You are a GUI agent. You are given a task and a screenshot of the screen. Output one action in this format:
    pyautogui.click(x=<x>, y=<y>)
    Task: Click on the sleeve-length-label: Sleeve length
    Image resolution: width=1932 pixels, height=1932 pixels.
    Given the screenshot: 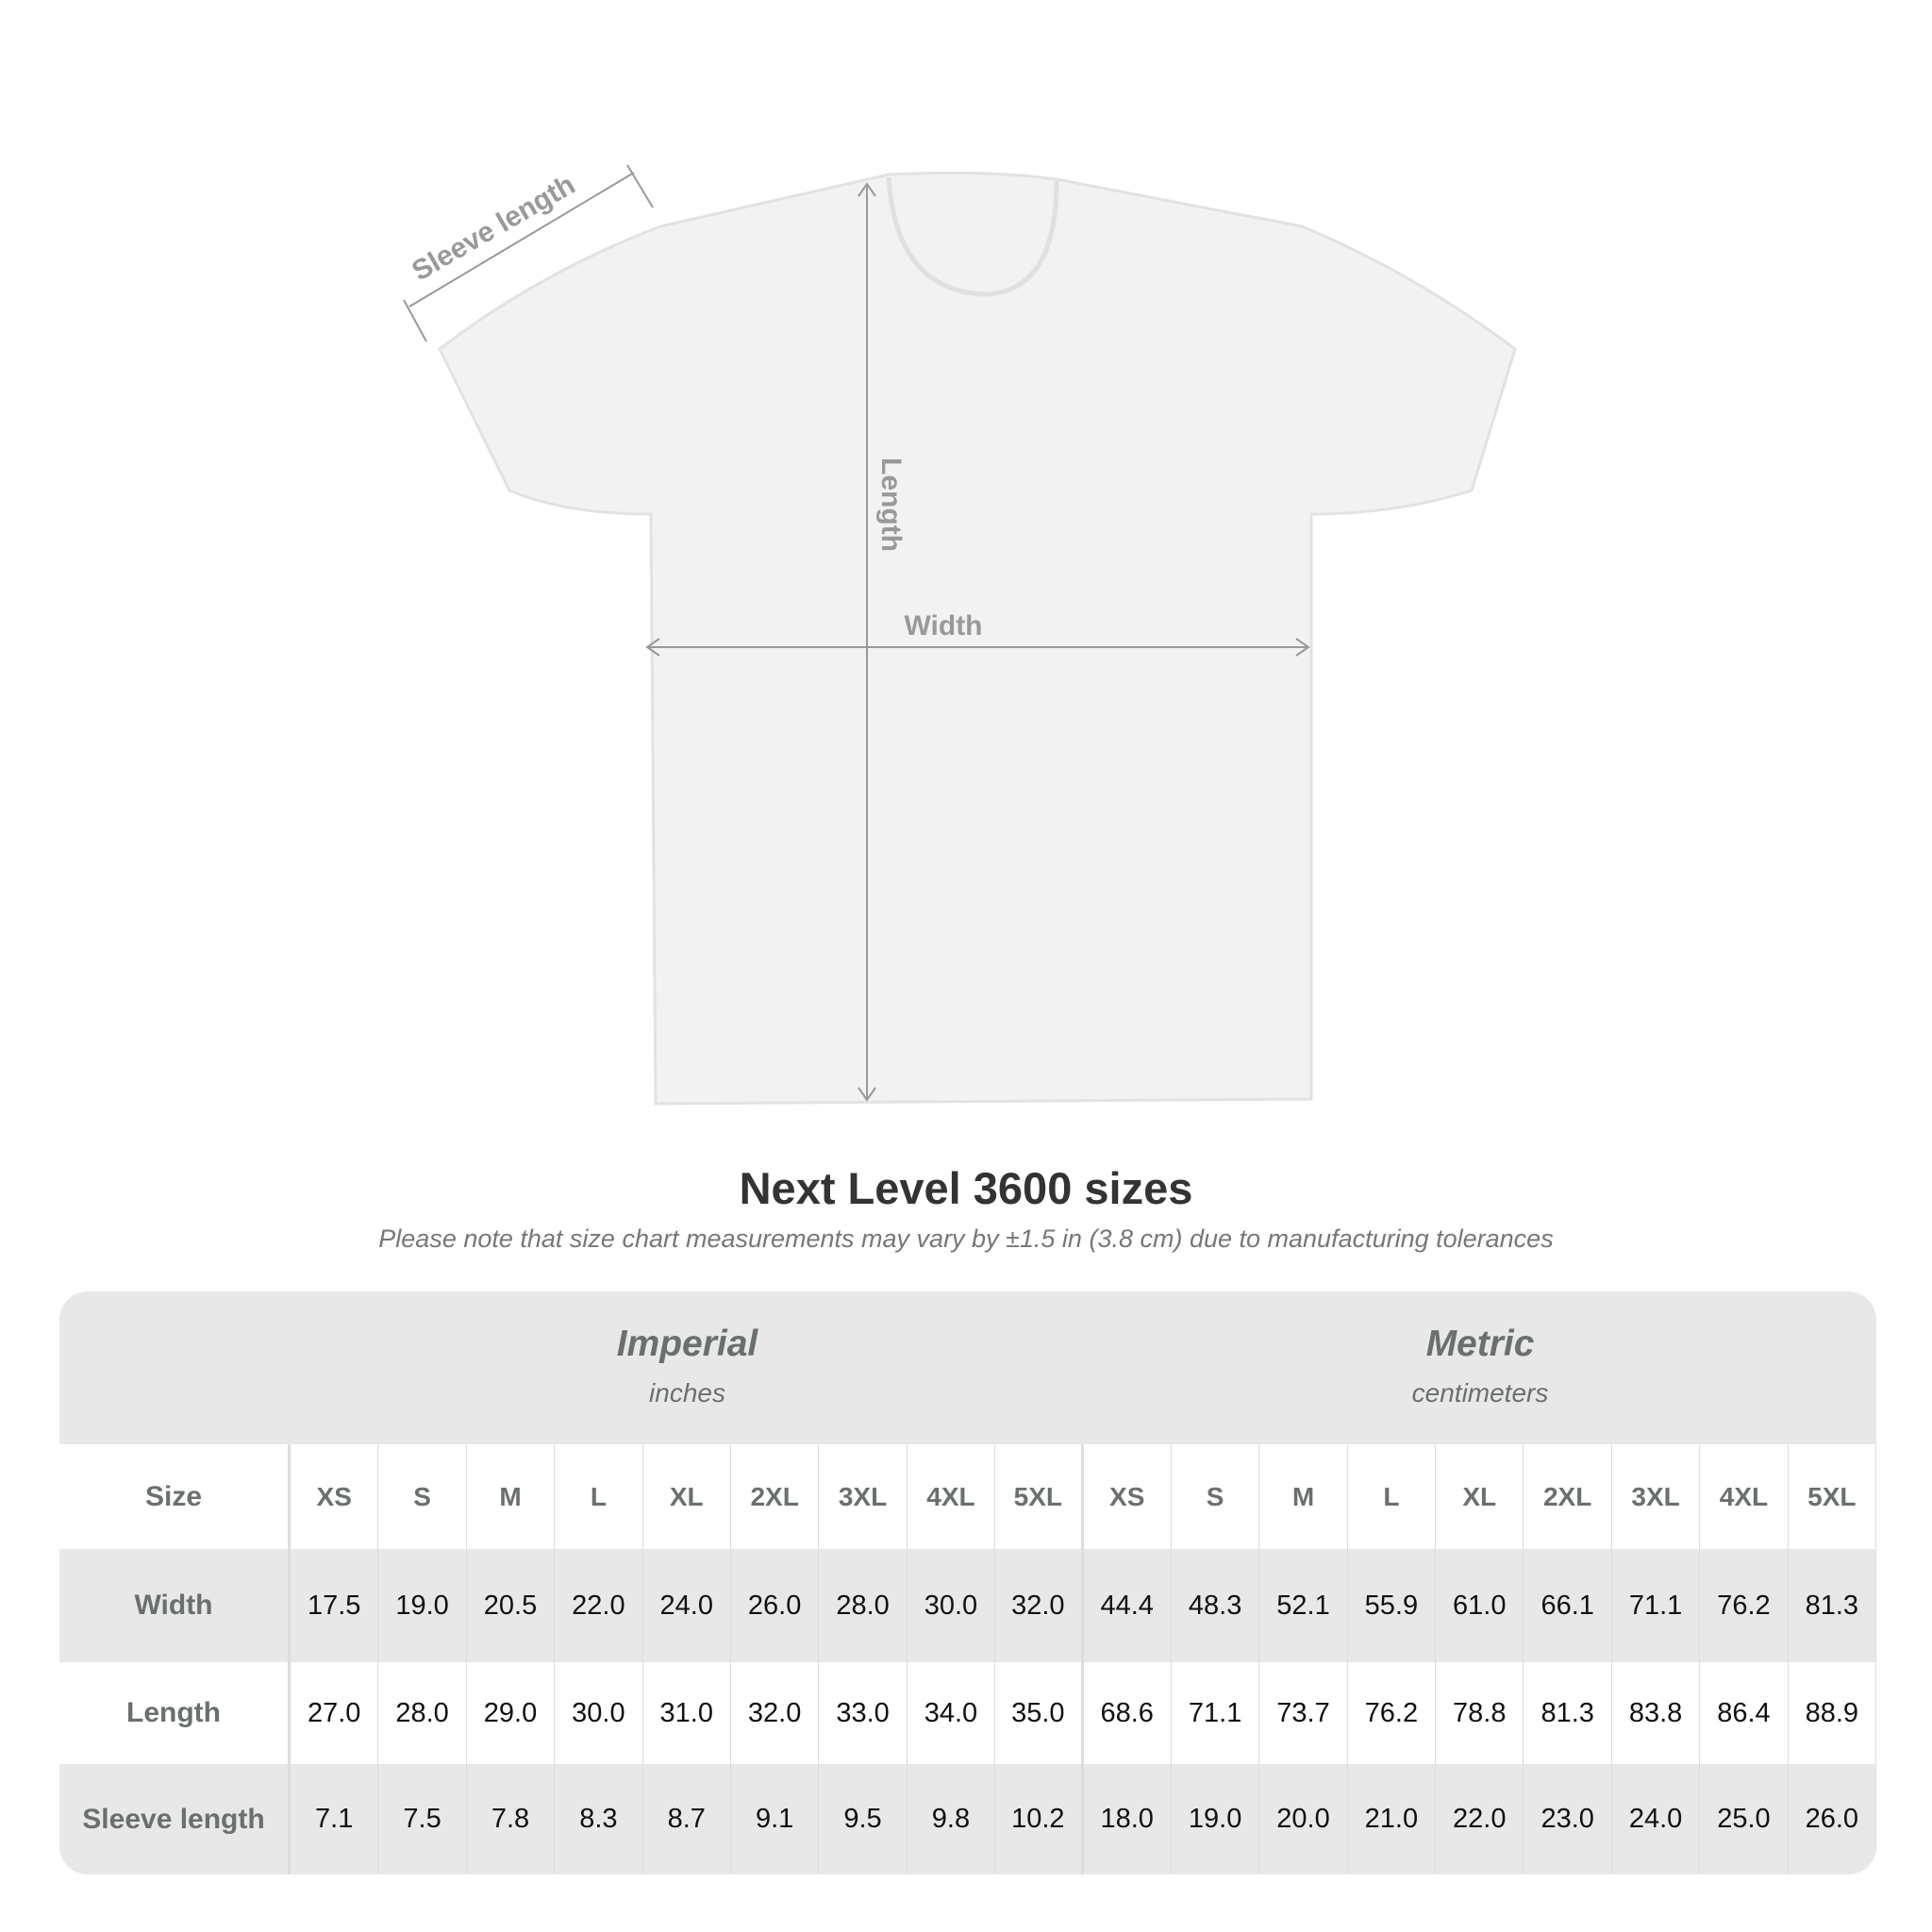 What is the action you would take?
    pyautogui.click(x=494, y=228)
    